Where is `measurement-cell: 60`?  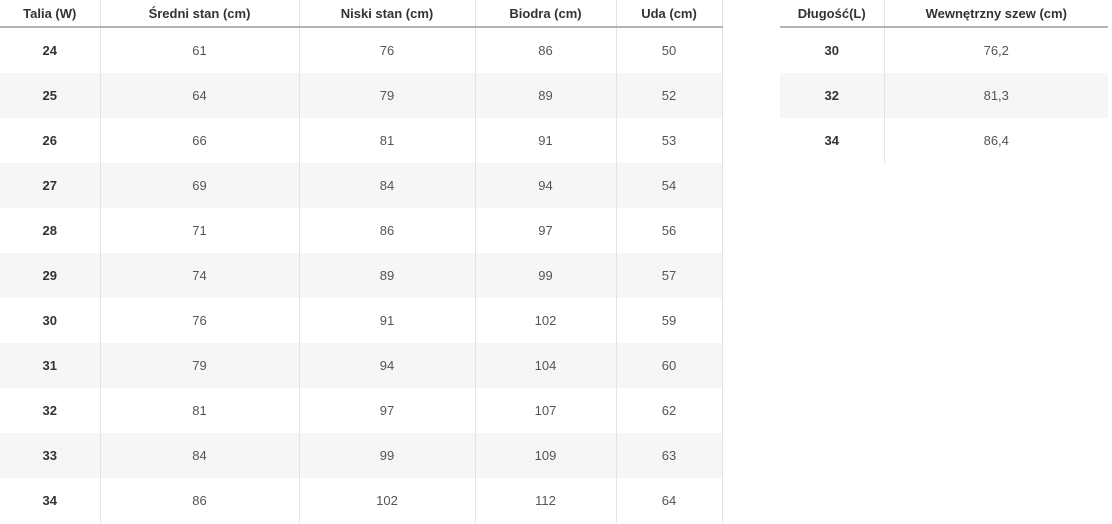 measurement-cell: 60 is located at coordinates (669, 365).